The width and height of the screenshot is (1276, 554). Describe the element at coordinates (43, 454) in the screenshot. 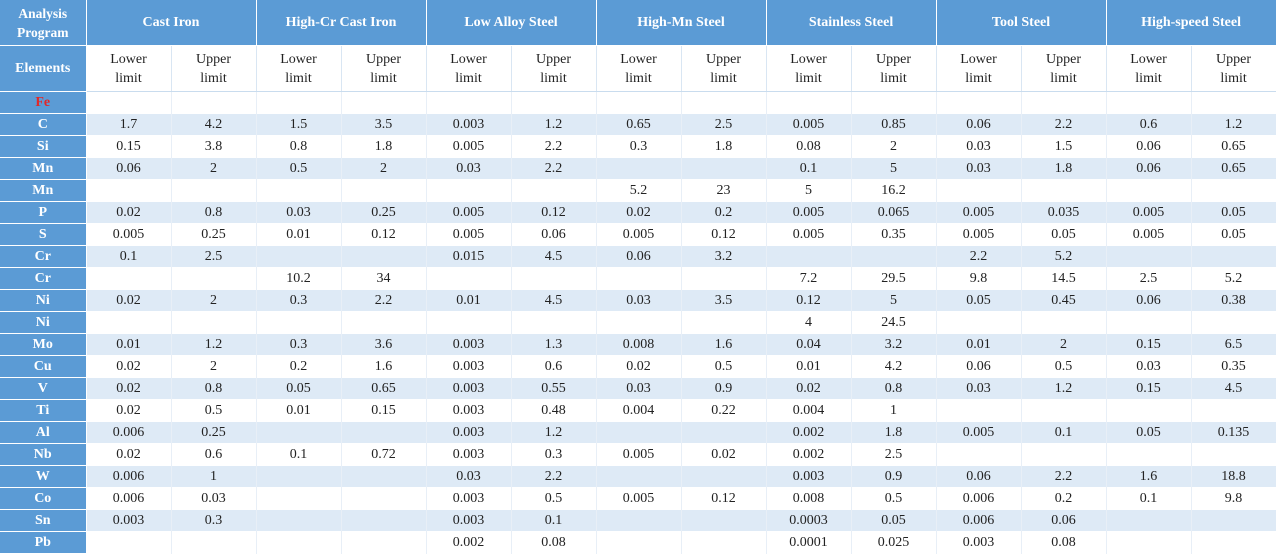

I see `element-cell: Nb` at that location.